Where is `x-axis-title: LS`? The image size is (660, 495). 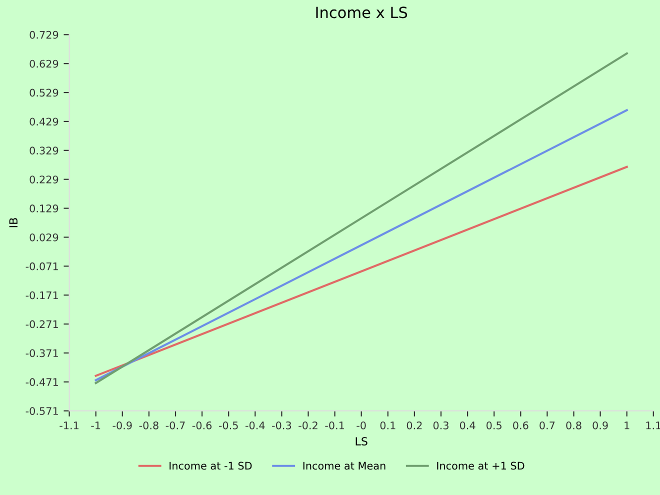
x-axis-title: LS is located at coordinates (362, 441).